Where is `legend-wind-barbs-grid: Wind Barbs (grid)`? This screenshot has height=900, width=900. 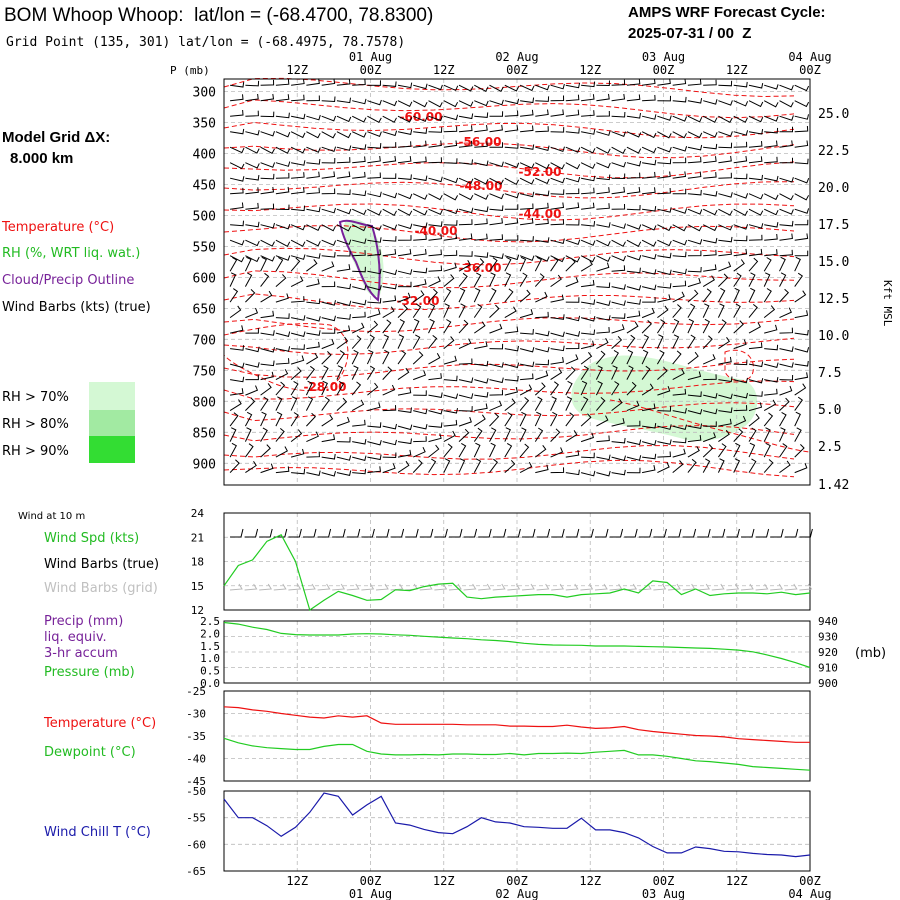 legend-wind-barbs-grid: Wind Barbs (grid) is located at coordinates (101, 588).